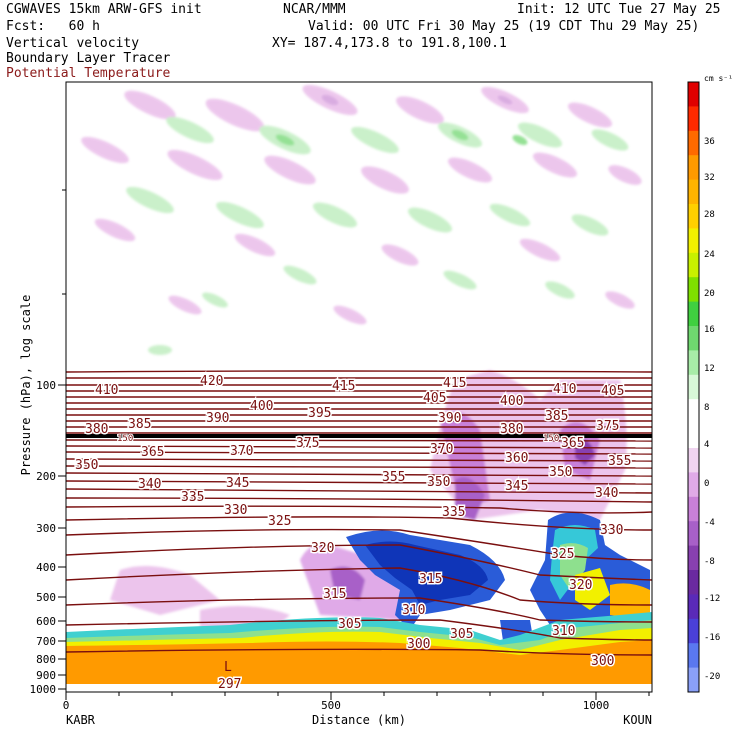 The image size is (740, 740). What do you see at coordinates (619, 461) in the screenshot?
I see `label-355: 355` at bounding box center [619, 461].